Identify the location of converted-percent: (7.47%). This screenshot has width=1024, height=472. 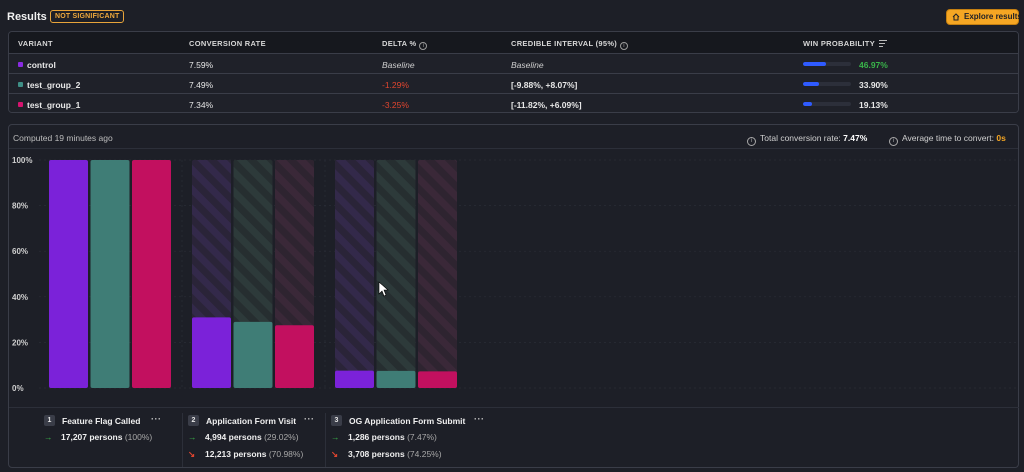
(422, 437).